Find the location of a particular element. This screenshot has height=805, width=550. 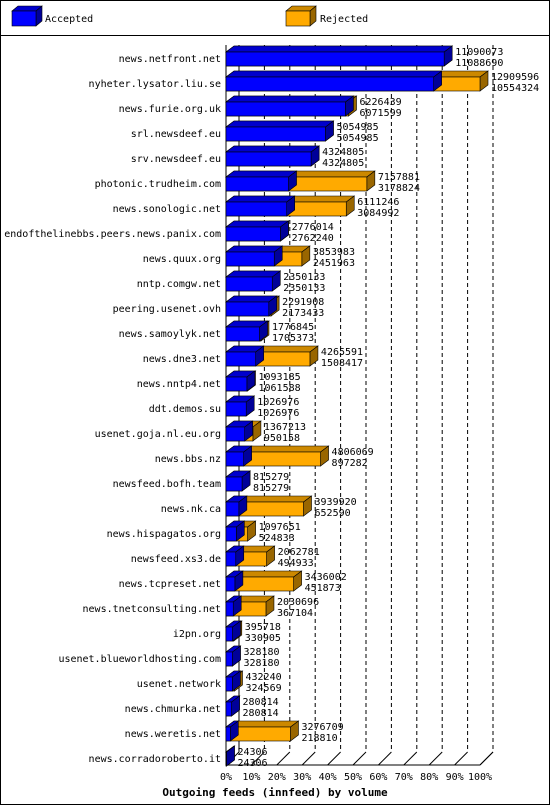

category-label: srl.newsdeef.eu is located at coordinates (176, 134).